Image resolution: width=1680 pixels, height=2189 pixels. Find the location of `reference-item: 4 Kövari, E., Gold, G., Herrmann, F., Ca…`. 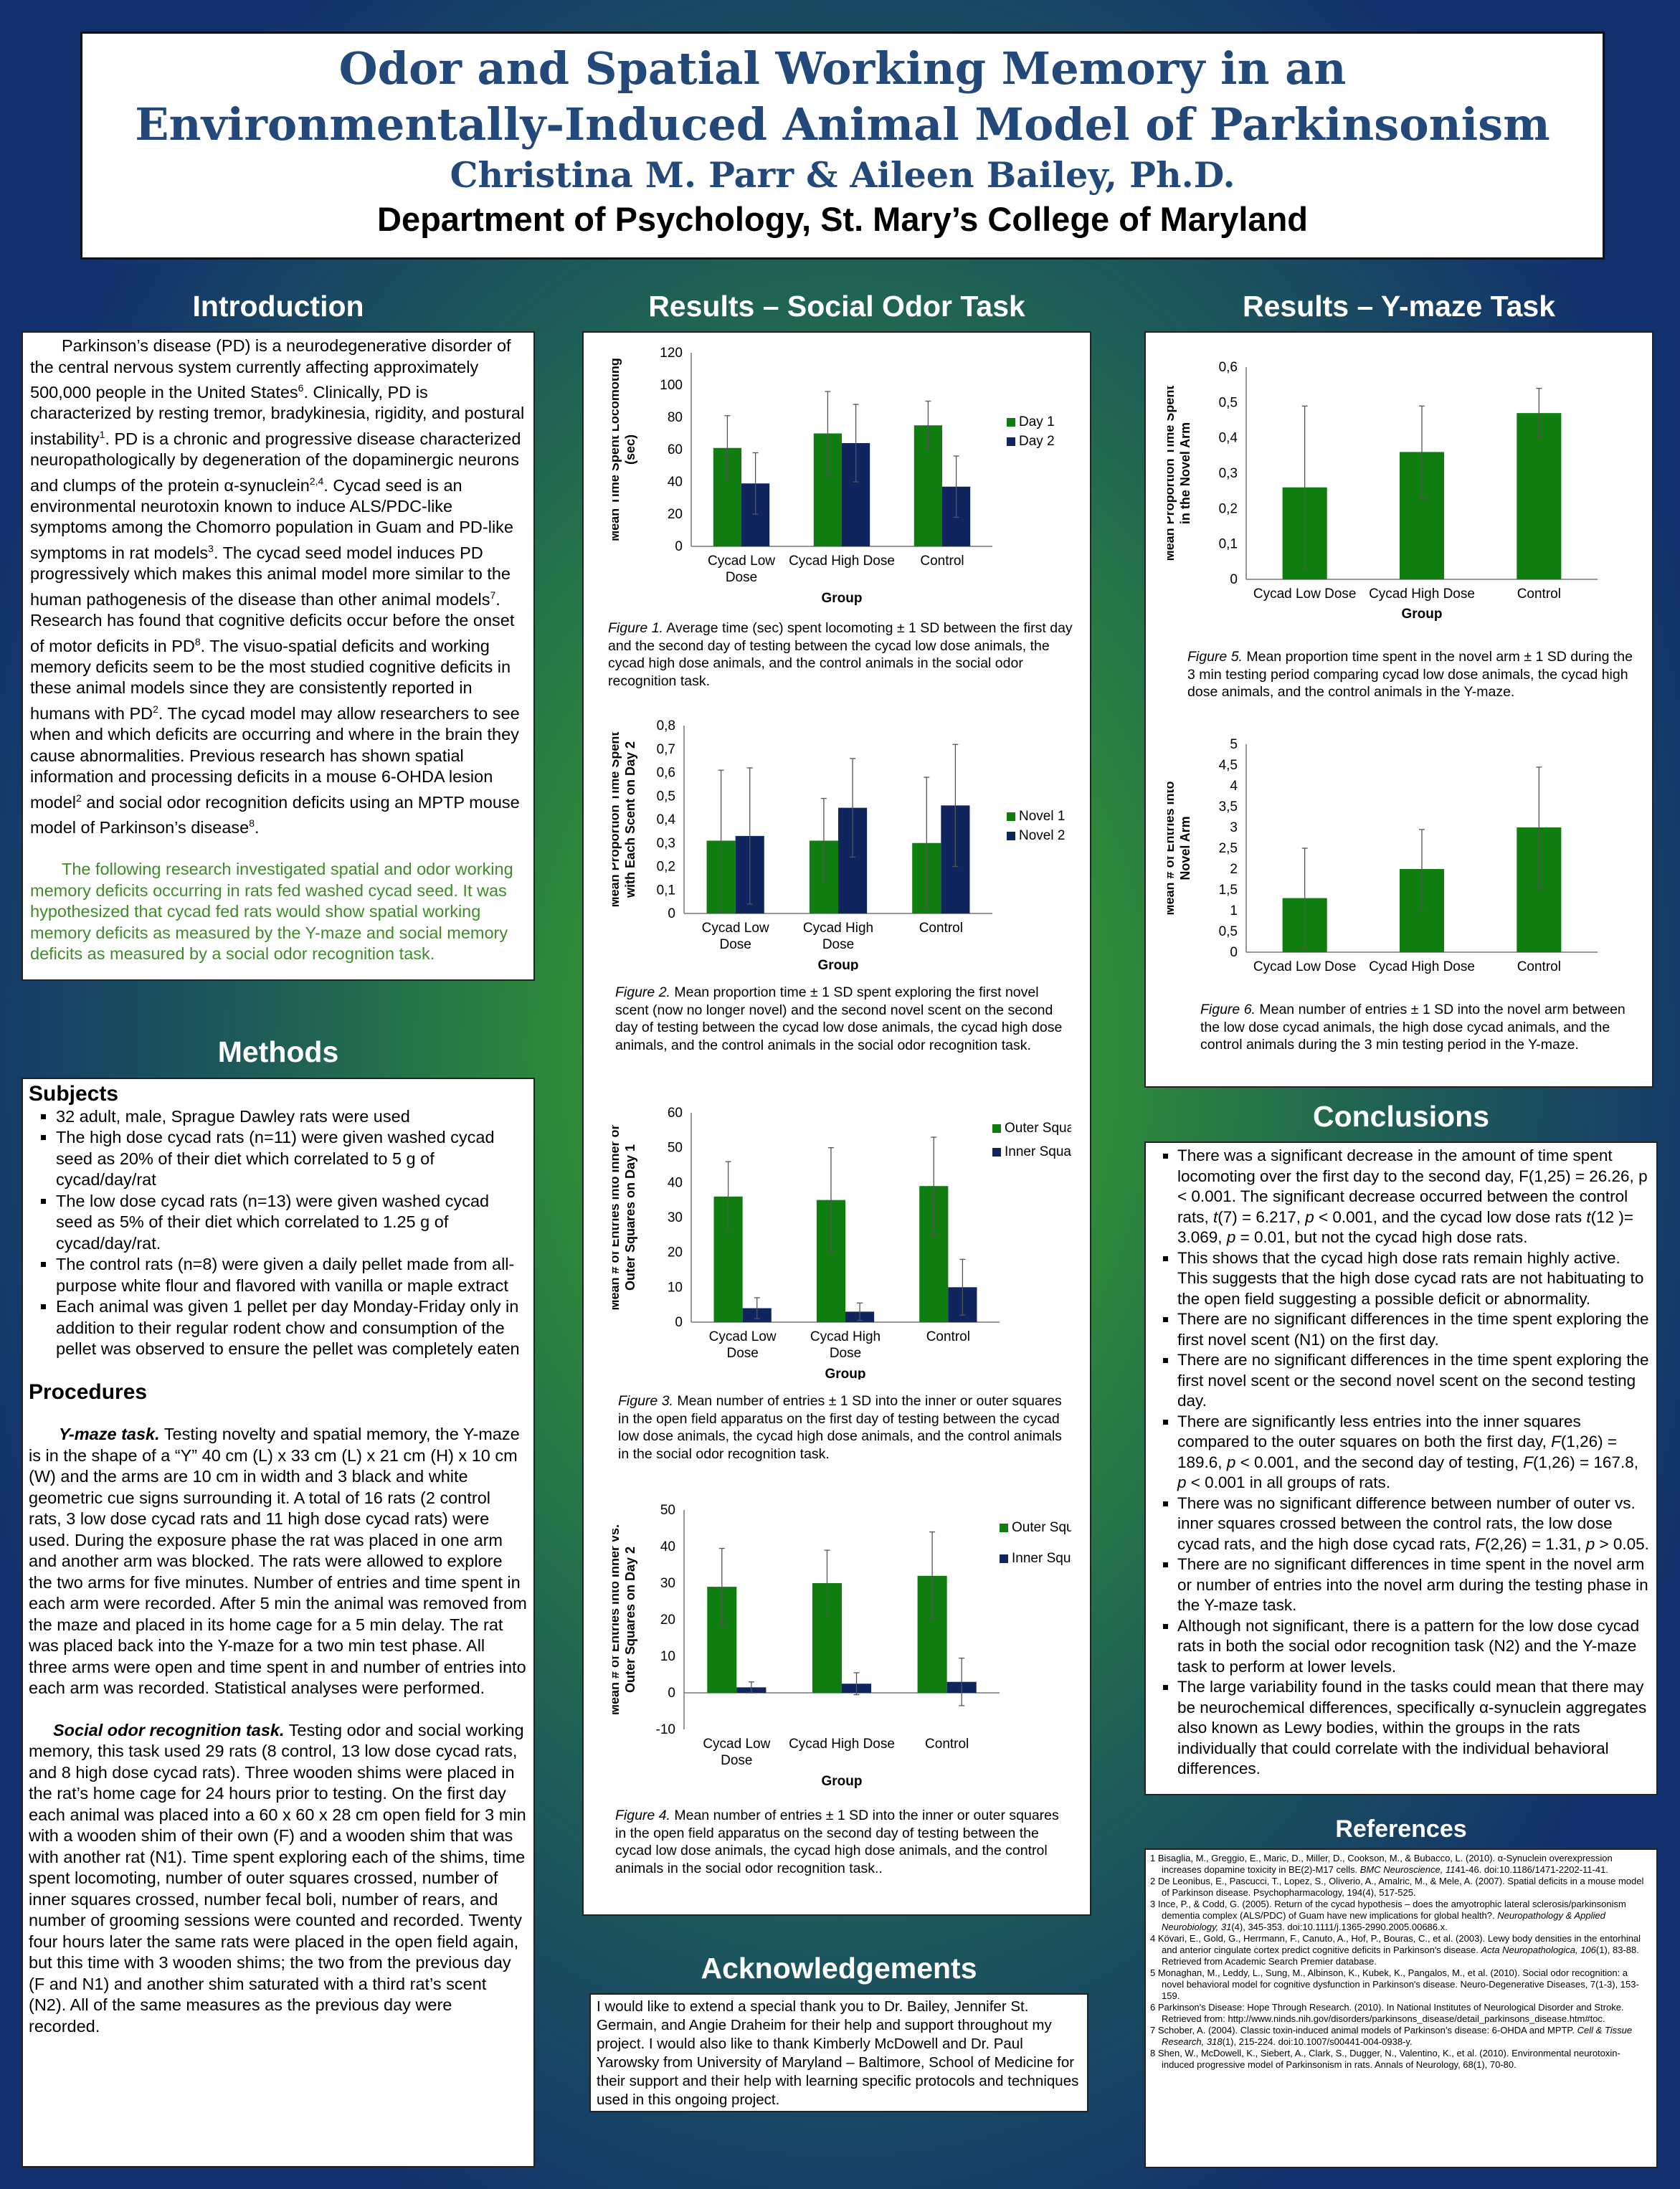

reference-item: 4 Kövari, E., Gold, G., Herrmann, F., Ca… is located at coordinates (1395, 1950).